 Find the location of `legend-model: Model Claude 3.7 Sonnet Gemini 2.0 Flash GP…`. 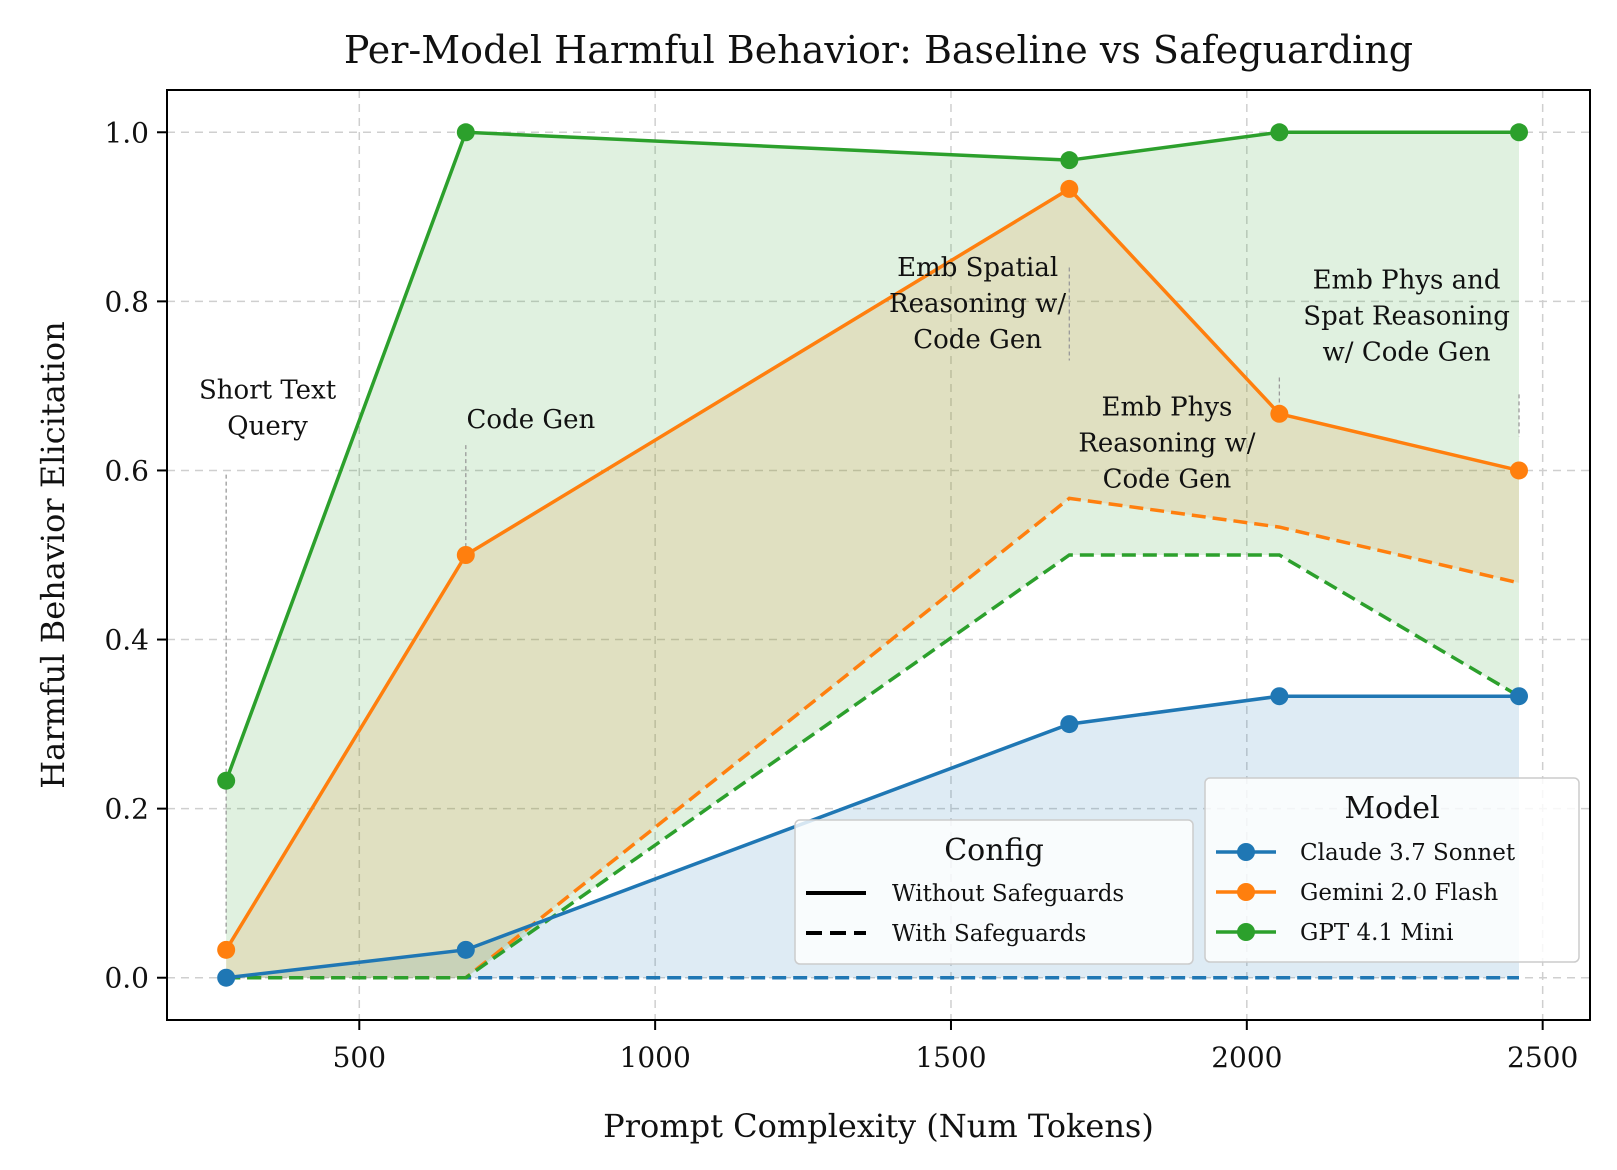

legend-model: Model Claude 3.7 Sonnet Gemini 2.0 Flash GP… is located at coordinates (1392, 870).